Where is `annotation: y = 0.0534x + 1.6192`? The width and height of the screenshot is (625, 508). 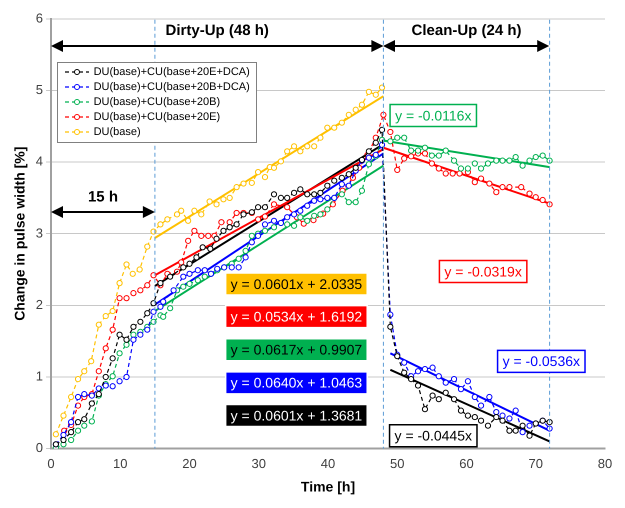 annotation: y = 0.0534x + 1.6192 is located at coordinates (296, 316).